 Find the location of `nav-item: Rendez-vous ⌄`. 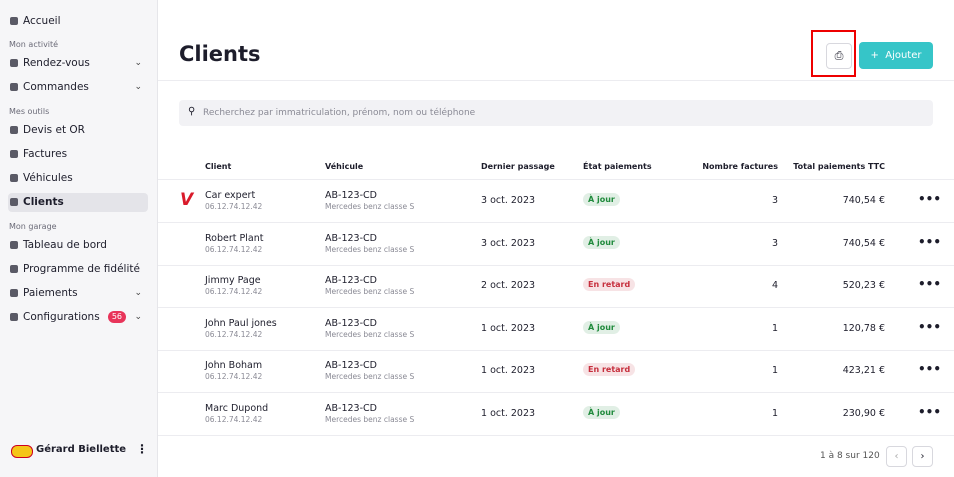

nav-item: Rendez-vous ⌄ is located at coordinates (78, 63).